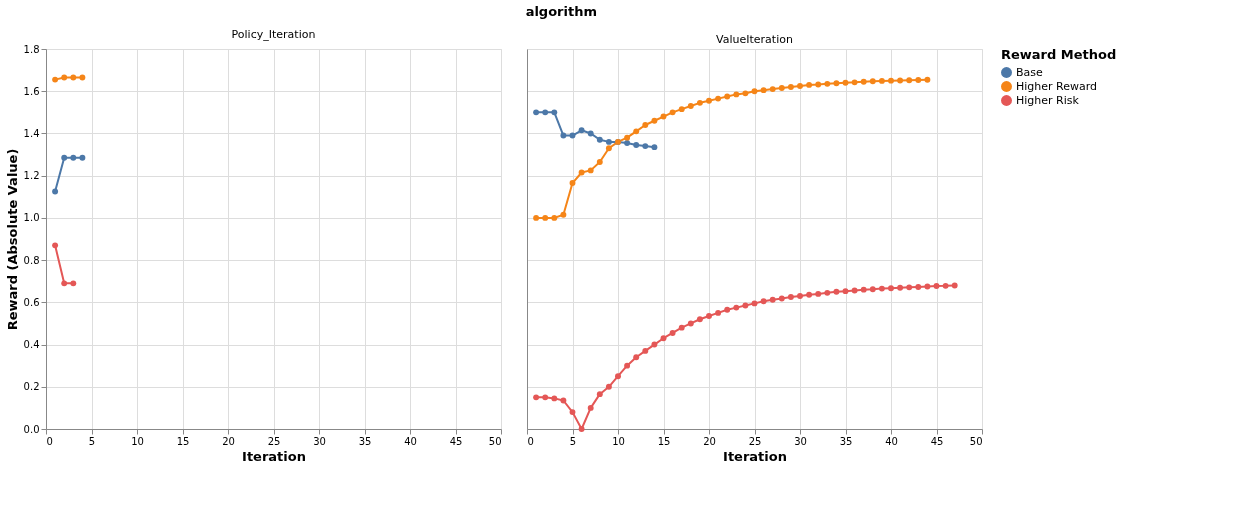 This screenshot has height=506, width=1256. I want to click on y-tick-label: 1.2, so click(31, 176).